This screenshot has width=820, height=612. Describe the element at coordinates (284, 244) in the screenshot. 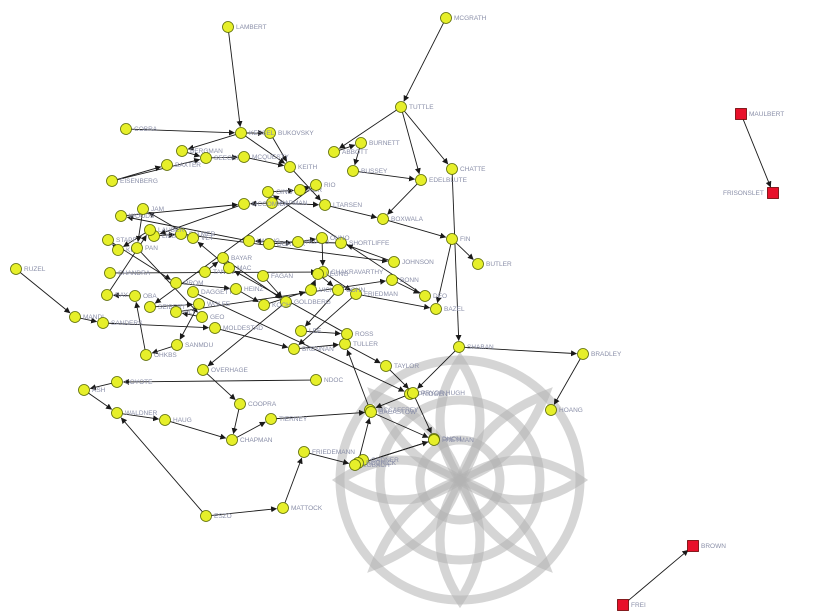

I see `node-dorner: DORNER` at that location.